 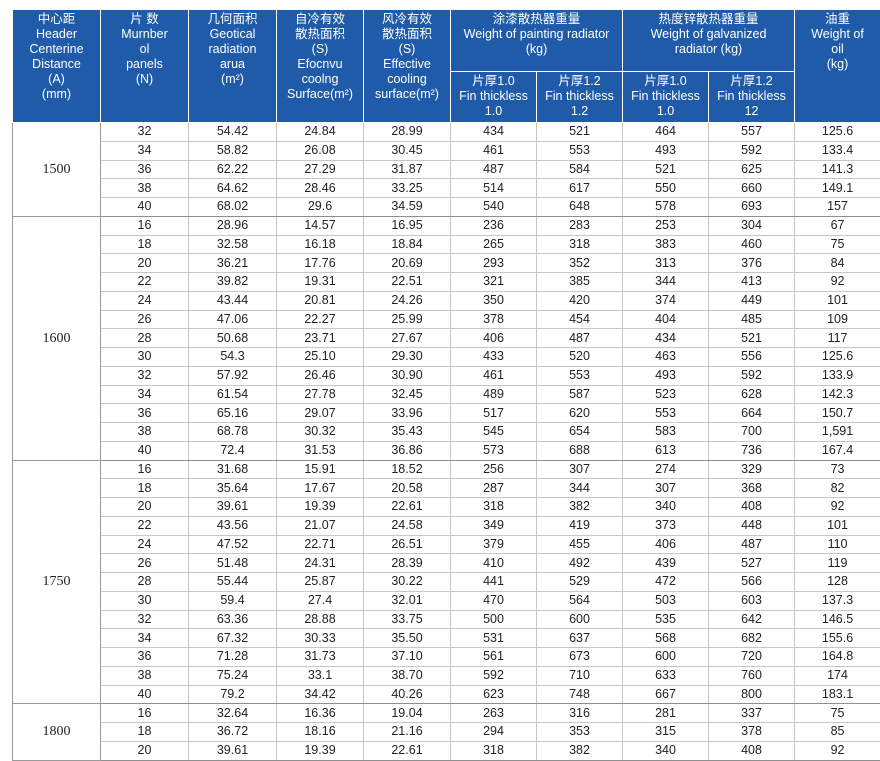 I want to click on table-cell: 21.07, so click(x=320, y=525).